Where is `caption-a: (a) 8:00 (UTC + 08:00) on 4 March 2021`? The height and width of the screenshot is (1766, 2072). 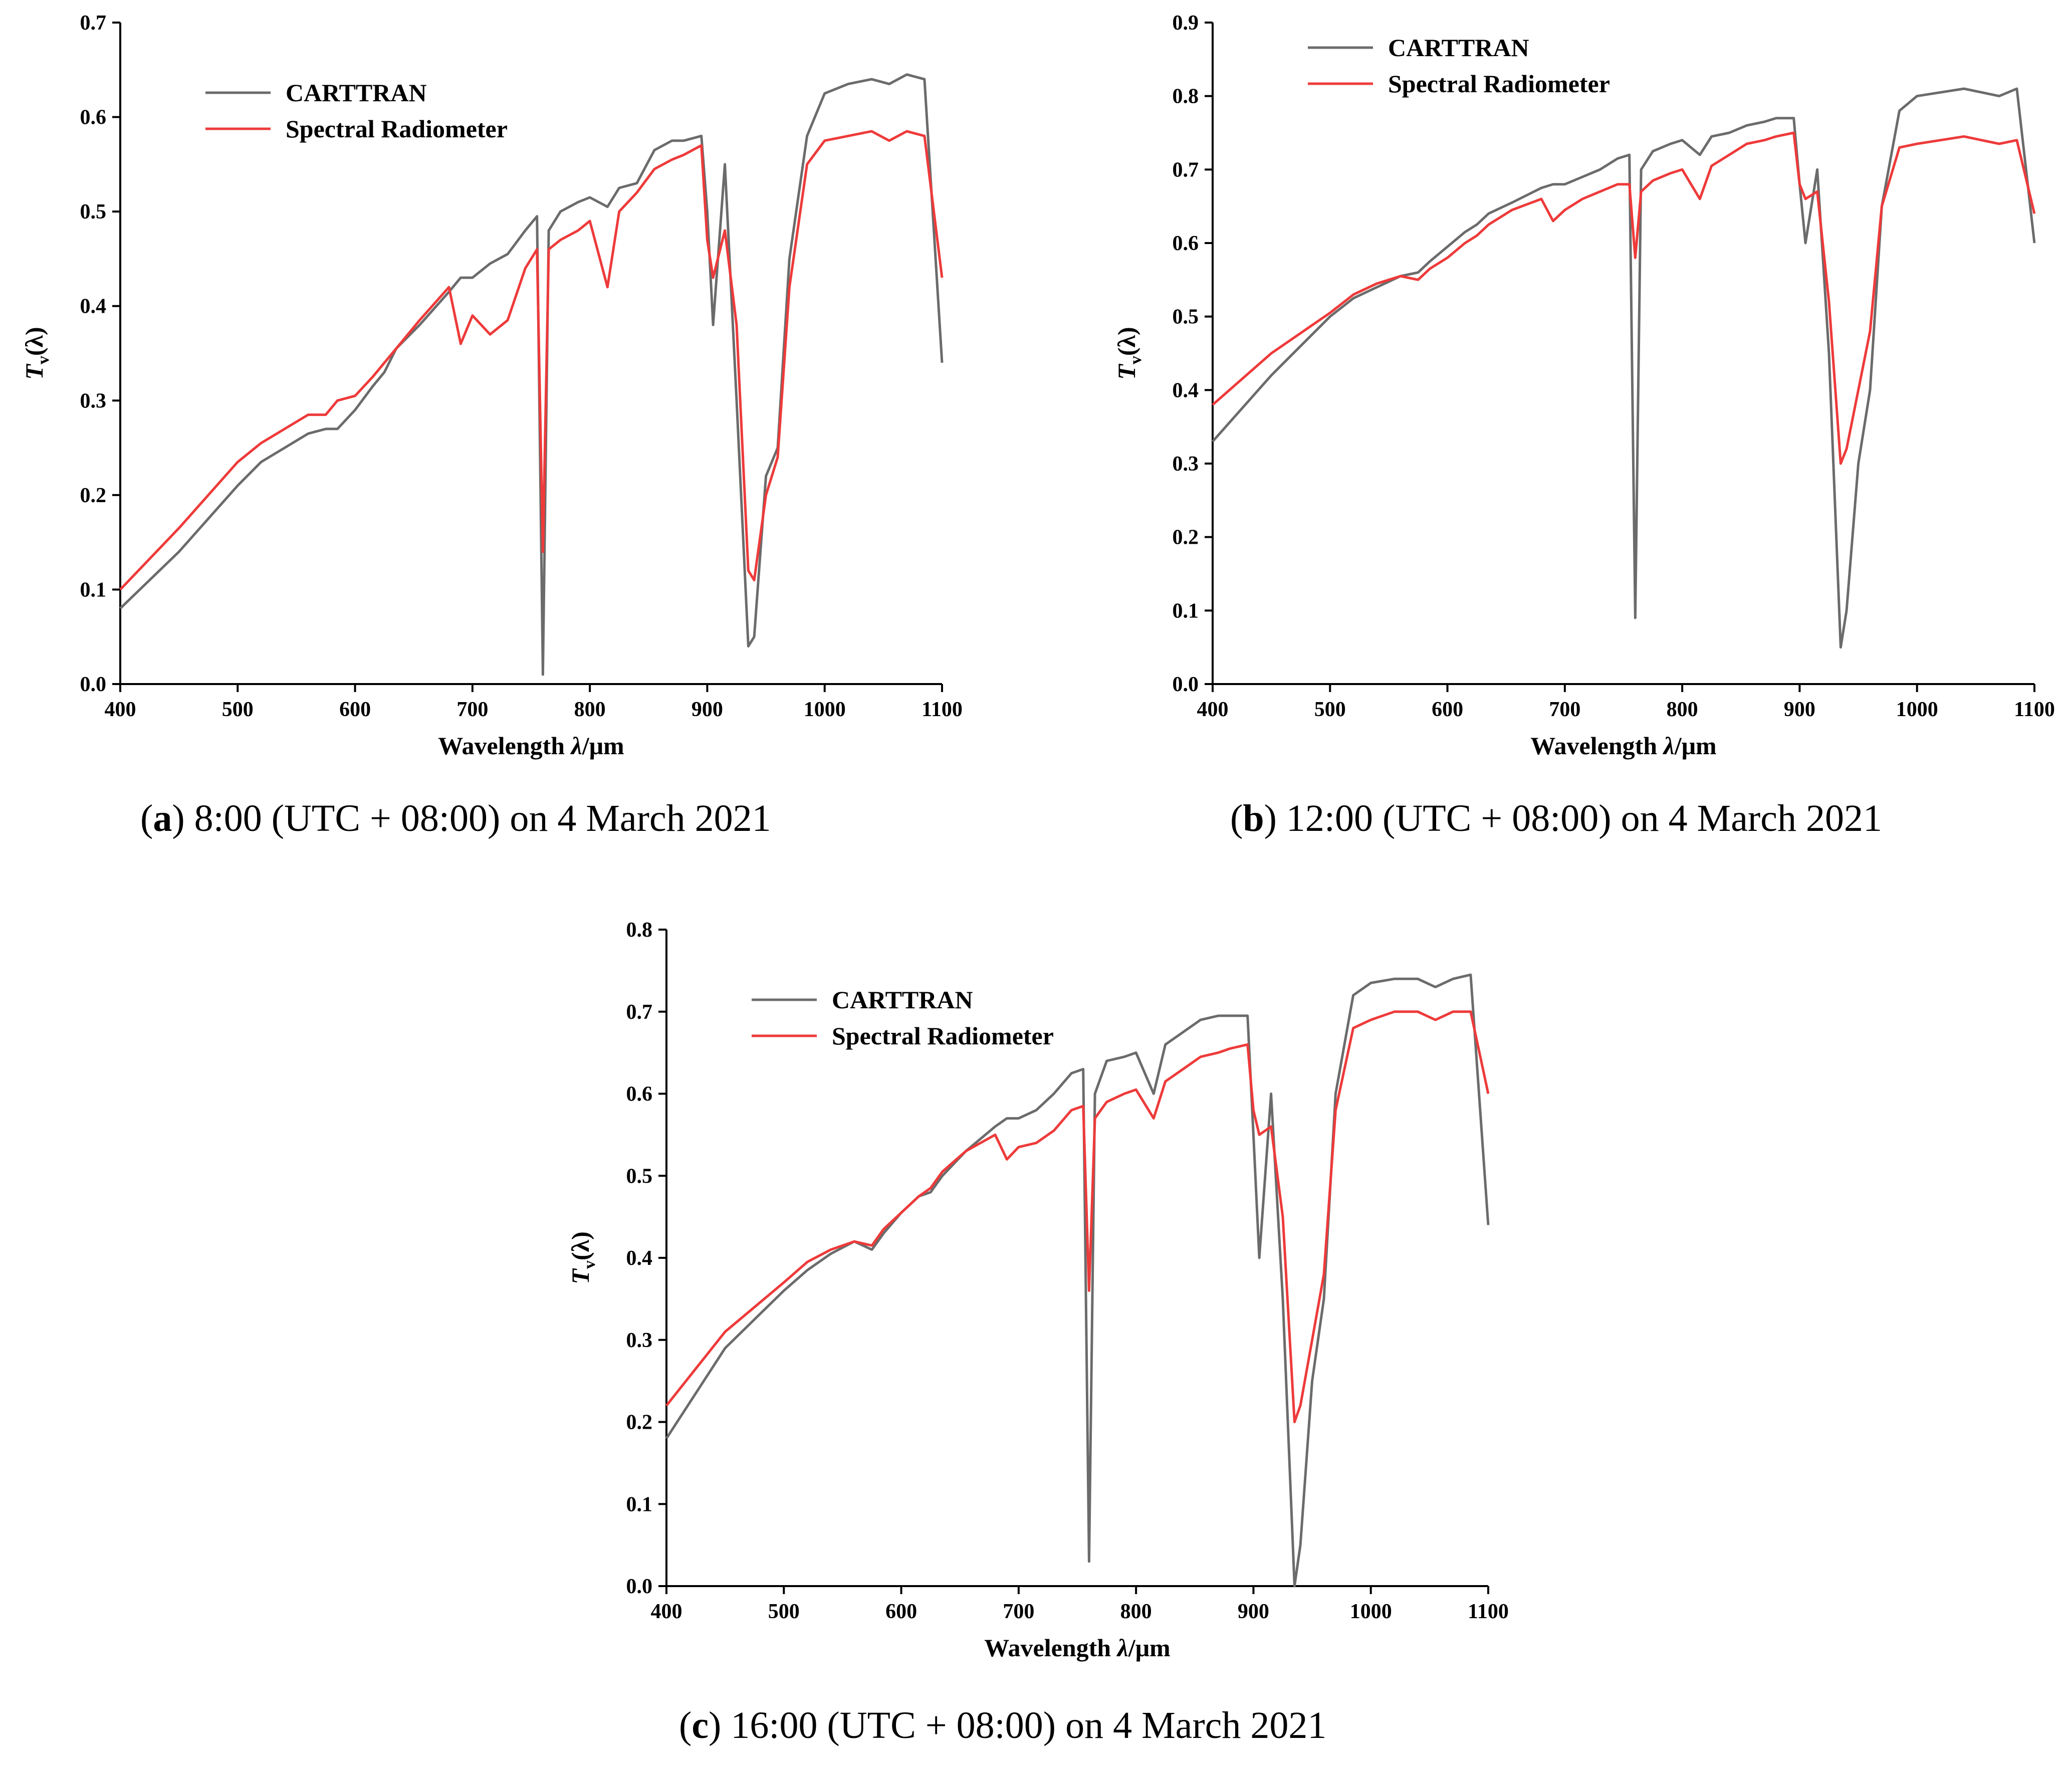 caption-a: (a) 8:00 (UTC + 08:00) on 4 March 2021 is located at coordinates (455, 818).